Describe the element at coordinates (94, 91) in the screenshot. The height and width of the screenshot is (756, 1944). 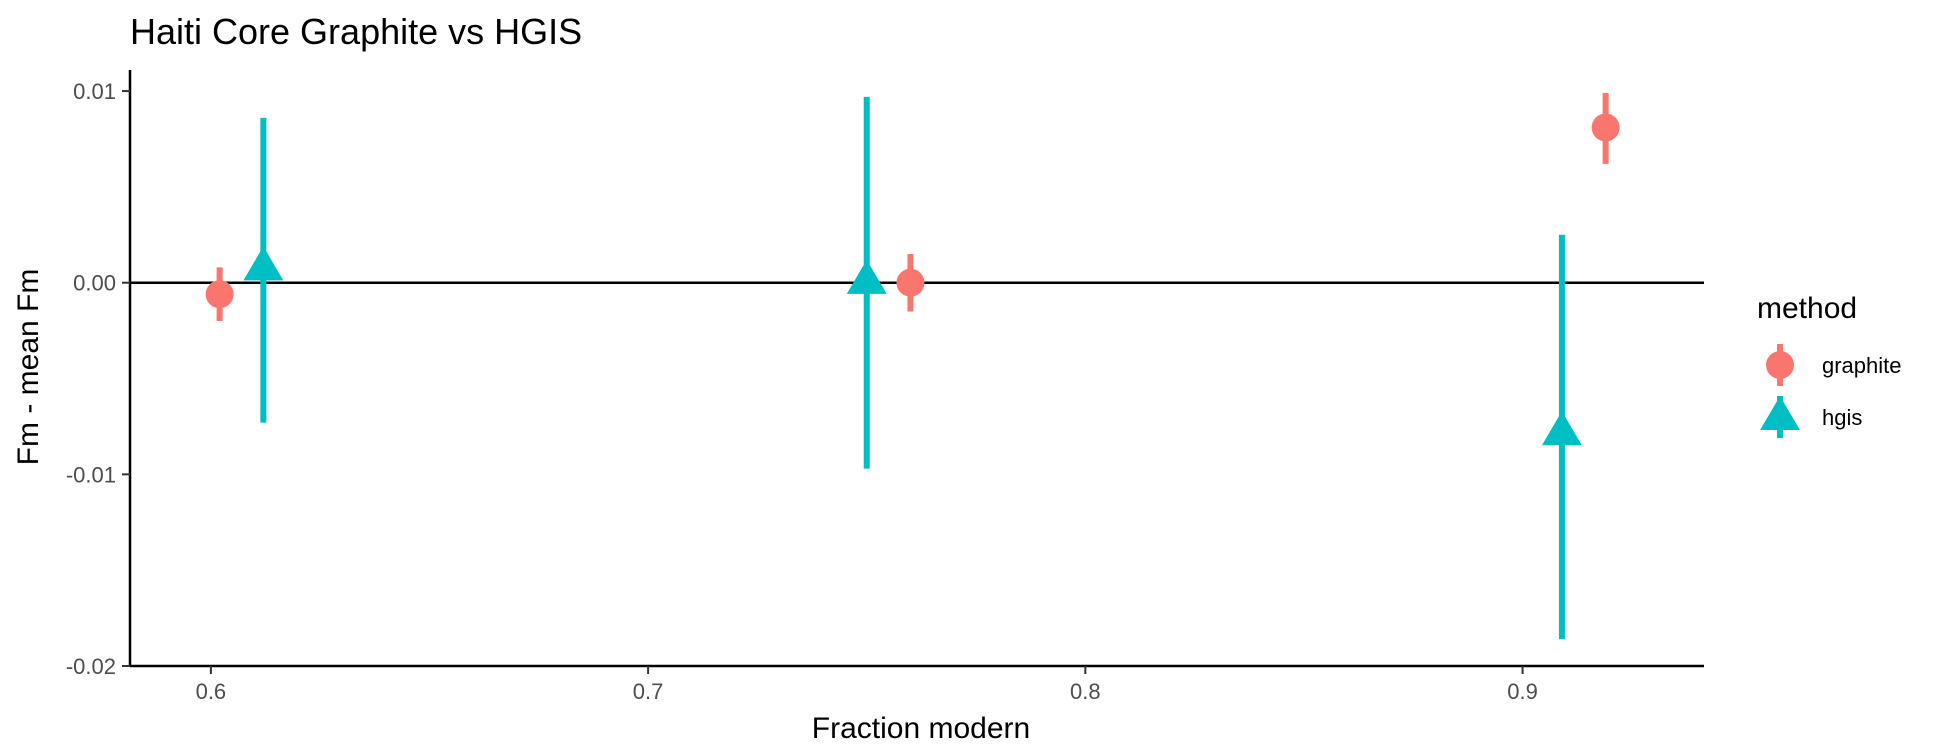
I see `y-tick-label: 0.01` at that location.